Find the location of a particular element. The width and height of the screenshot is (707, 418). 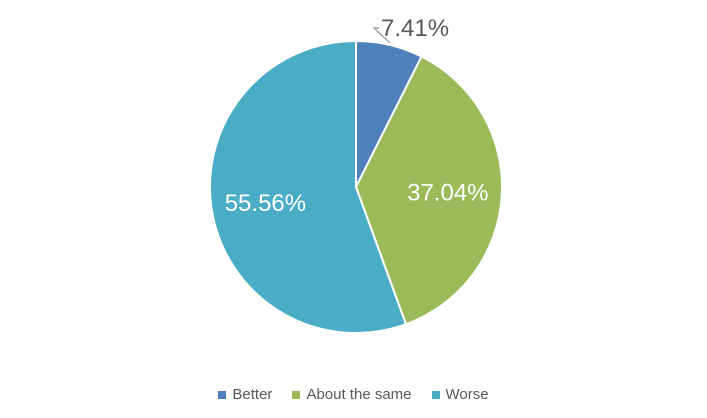

legend-item-about-the-same: About the same is located at coordinates (352, 394).